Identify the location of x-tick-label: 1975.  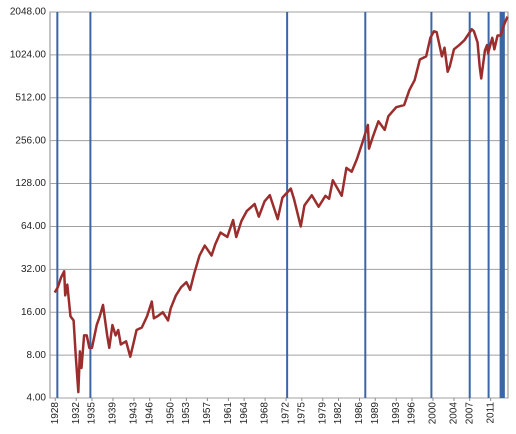
(301, 413).